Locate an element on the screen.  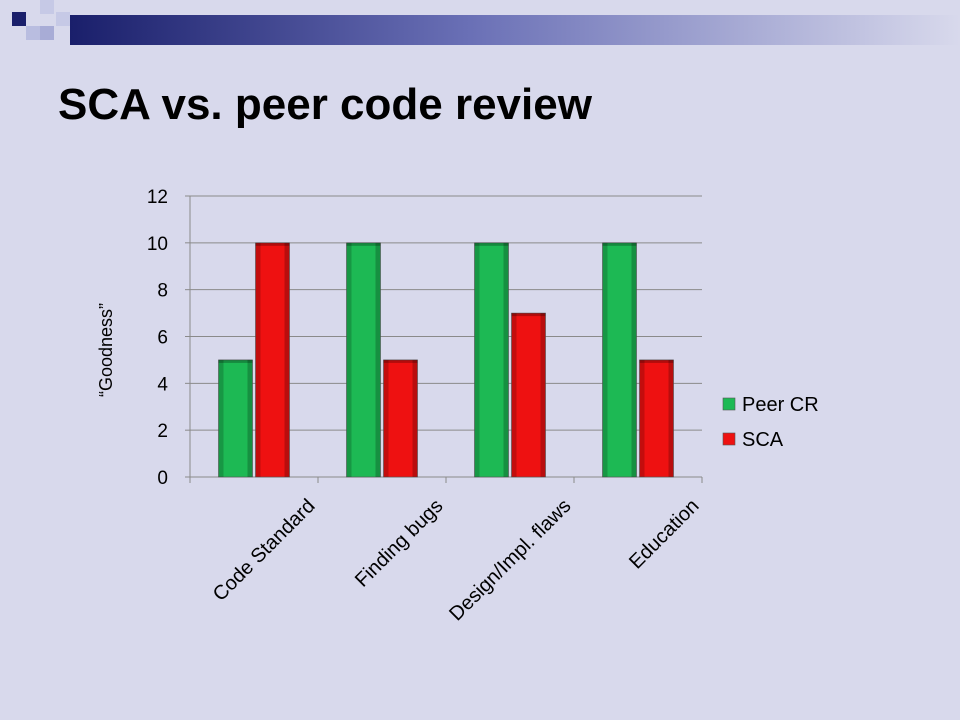
legend-swatch-sca is located at coordinates (729, 439).